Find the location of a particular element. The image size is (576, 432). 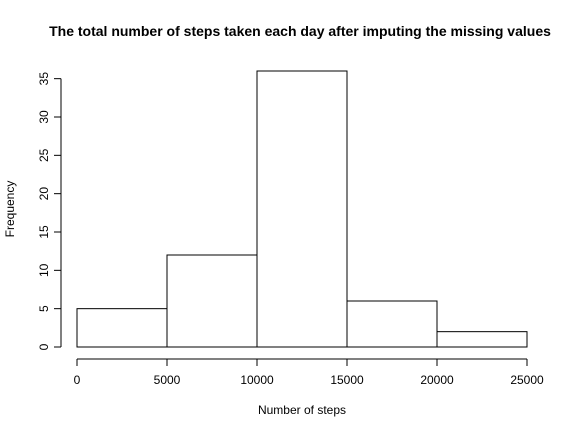

y-tick-label: 35 is located at coordinates (44, 79).